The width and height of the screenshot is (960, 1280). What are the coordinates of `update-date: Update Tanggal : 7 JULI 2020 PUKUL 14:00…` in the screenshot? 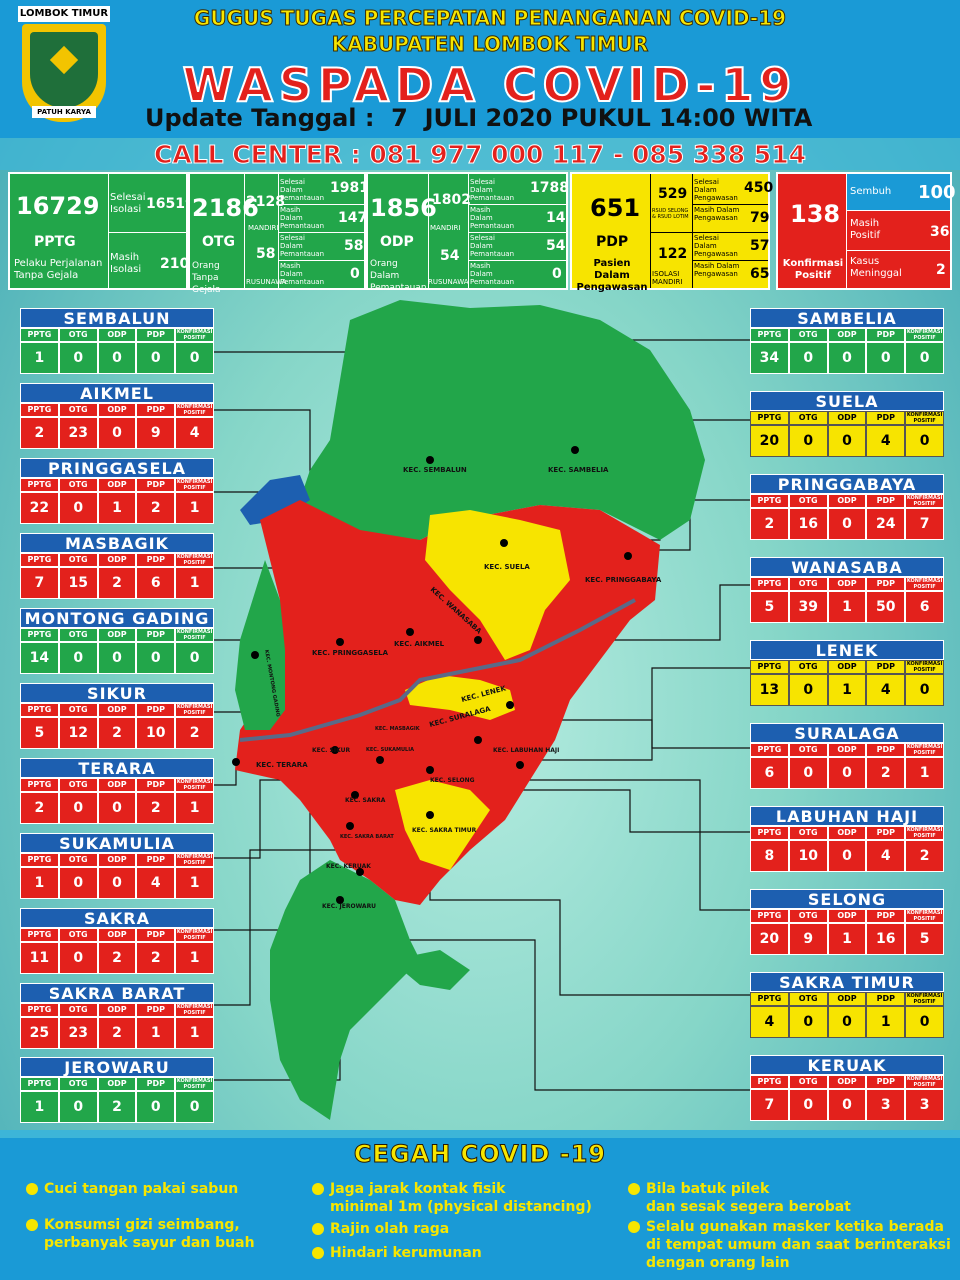 It's located at (479, 118).